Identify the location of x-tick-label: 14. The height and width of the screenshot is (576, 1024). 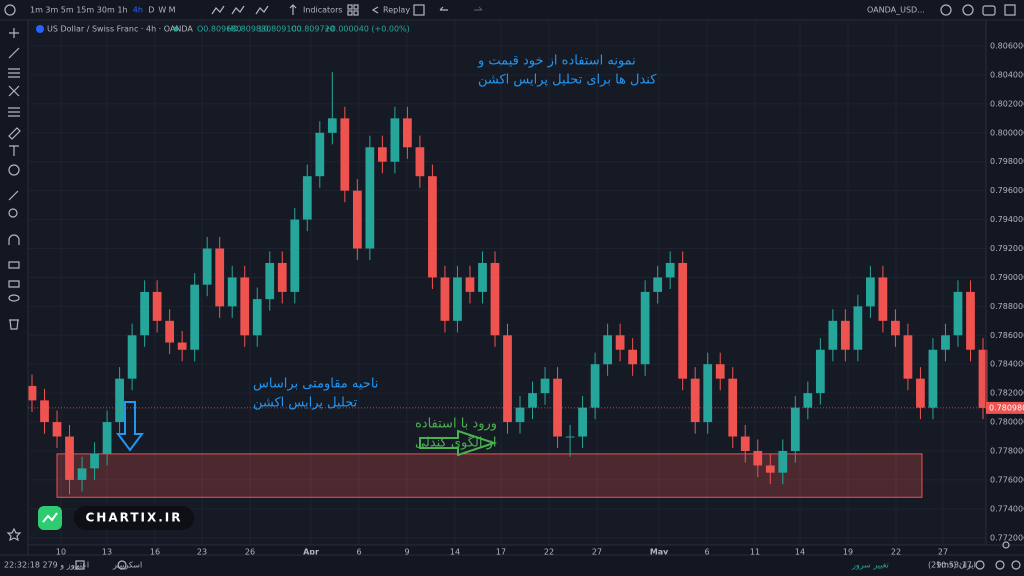
(455, 552).